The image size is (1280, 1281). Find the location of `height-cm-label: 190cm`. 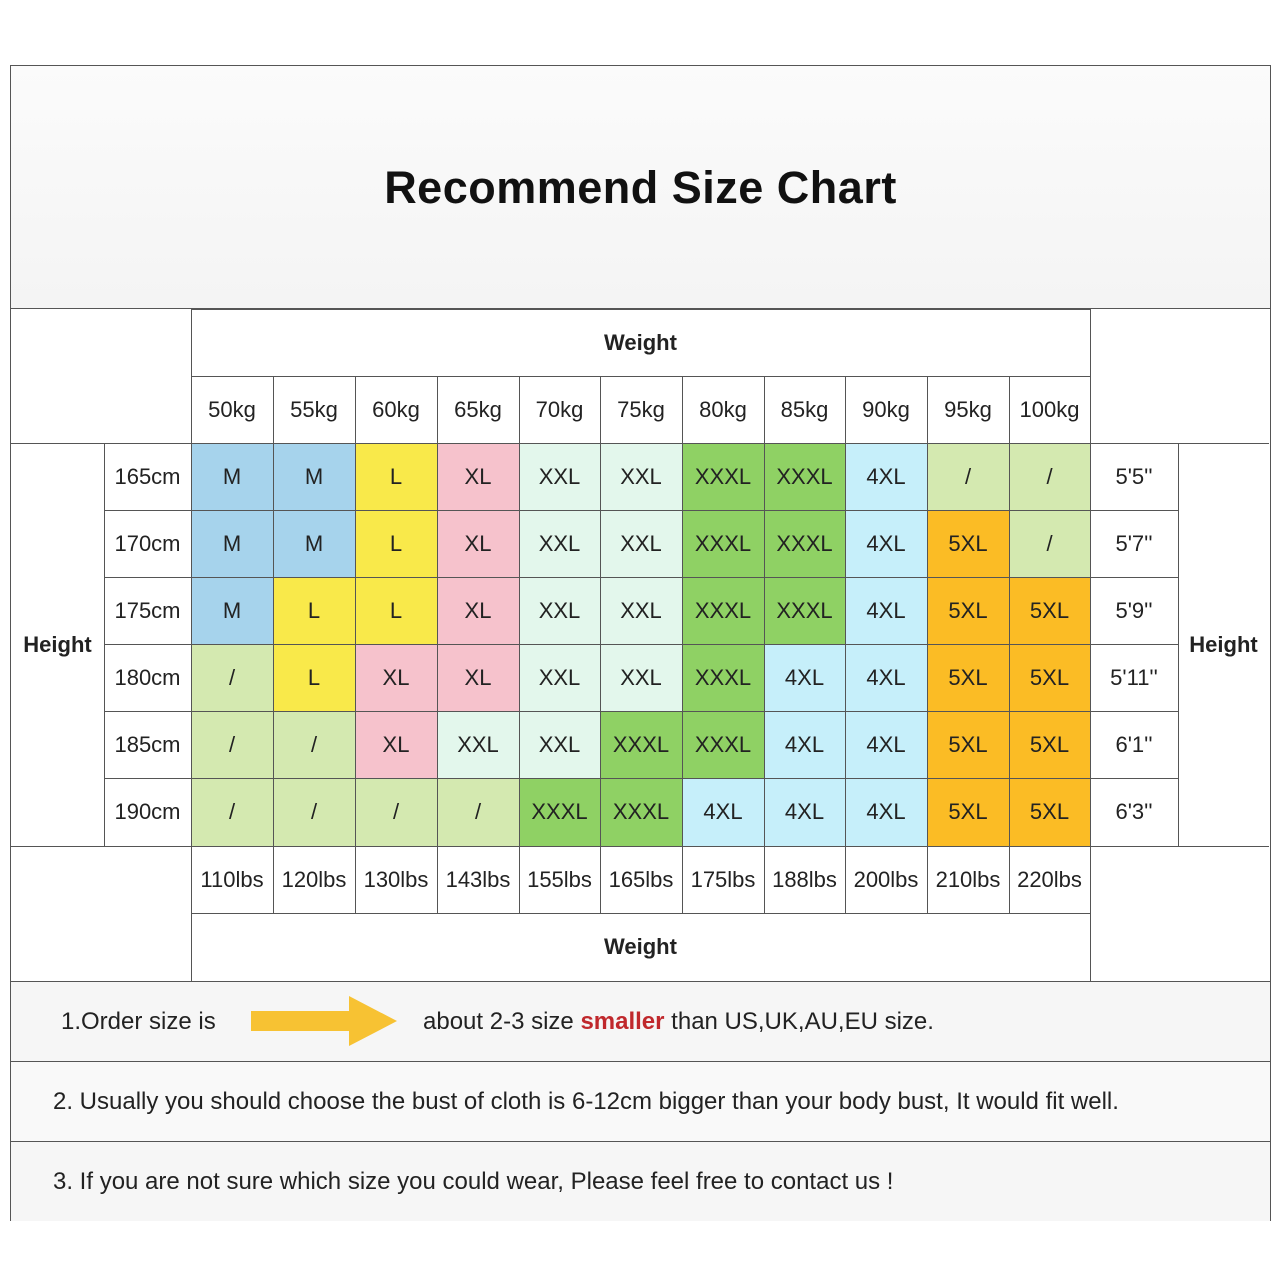

height-cm-label: 190cm is located at coordinates (147, 811).